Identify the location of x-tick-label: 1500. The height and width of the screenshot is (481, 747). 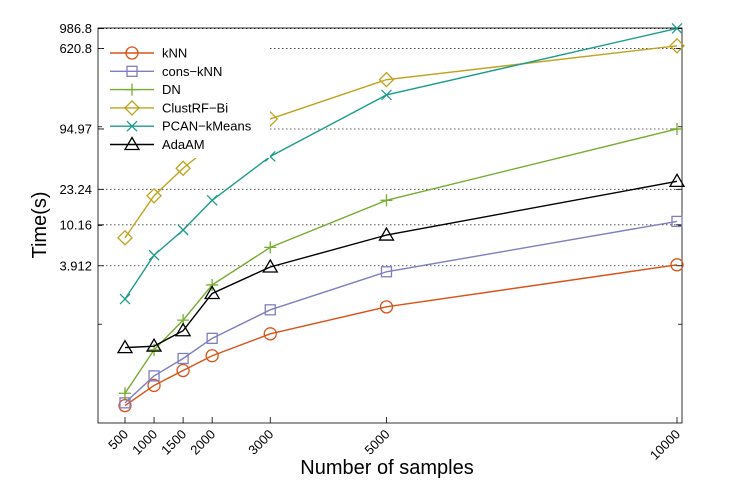
(173, 442).